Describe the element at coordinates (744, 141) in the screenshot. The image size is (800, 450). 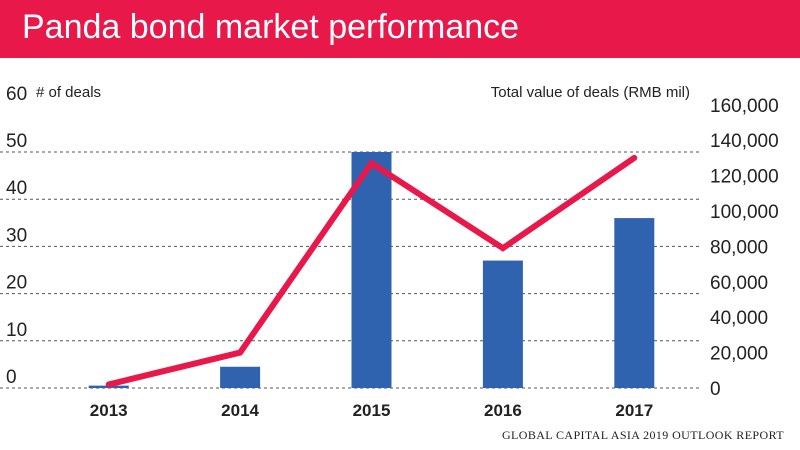
I see `y-right-tick-label: 140,000` at that location.